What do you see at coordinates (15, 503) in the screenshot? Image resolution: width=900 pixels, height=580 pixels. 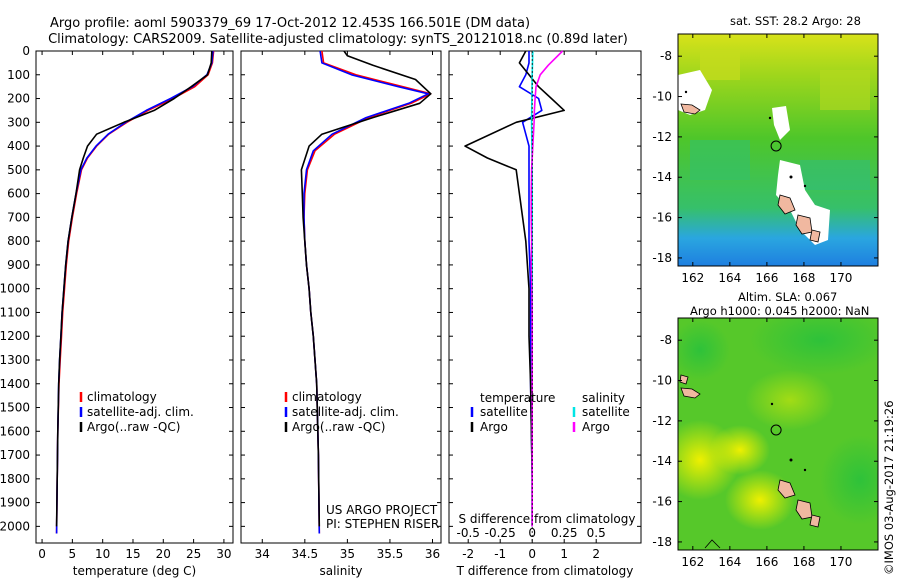 I see `y-tick-label: 1900` at bounding box center [15, 503].